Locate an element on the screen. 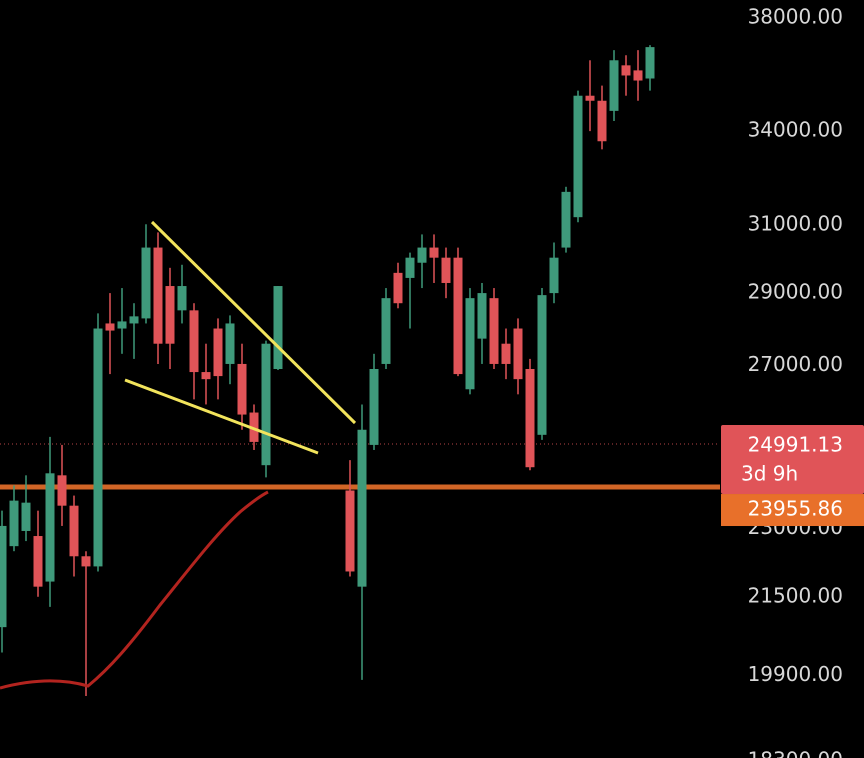 The height and width of the screenshot is (758, 864). y-tick-label: 21500.00 is located at coordinates (795, 595).